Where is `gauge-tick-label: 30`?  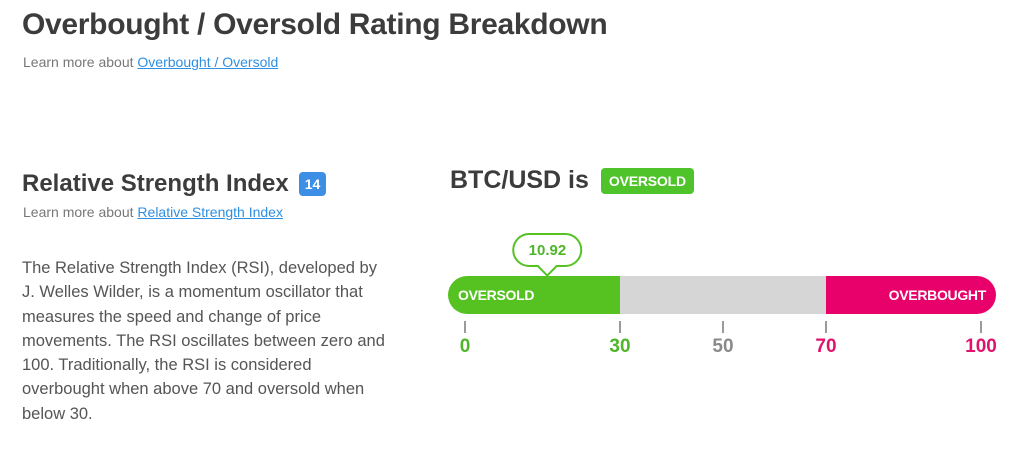
gauge-tick-label: 30 is located at coordinates (620, 346).